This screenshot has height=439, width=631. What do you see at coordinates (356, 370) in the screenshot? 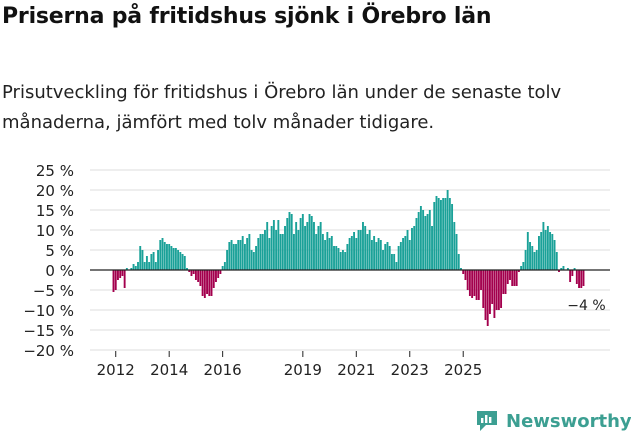
I see `x-tick-label: 2021` at bounding box center [356, 370].